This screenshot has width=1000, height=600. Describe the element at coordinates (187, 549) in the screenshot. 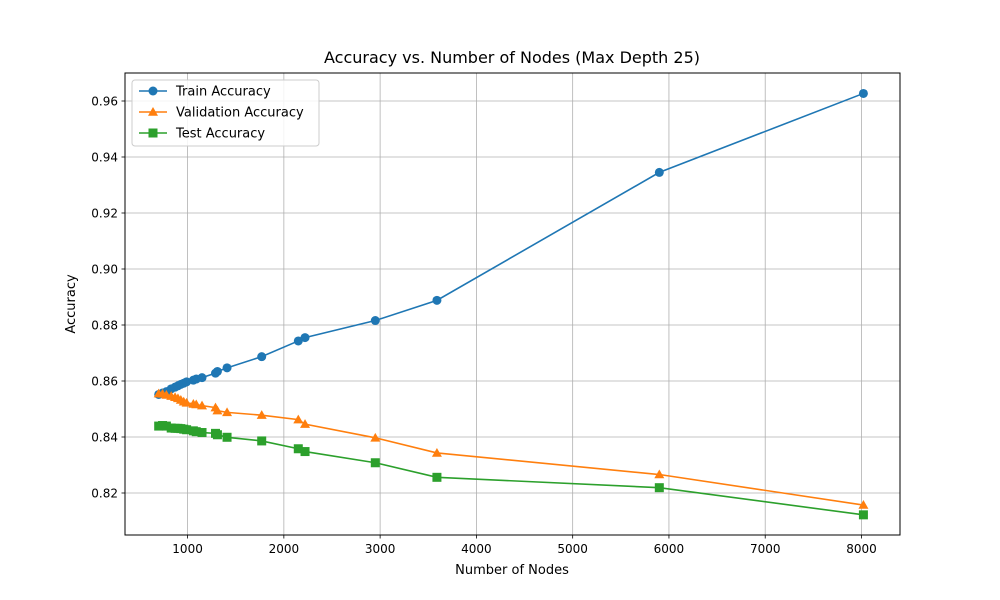

I see `x-tick-label: 1000` at that location.